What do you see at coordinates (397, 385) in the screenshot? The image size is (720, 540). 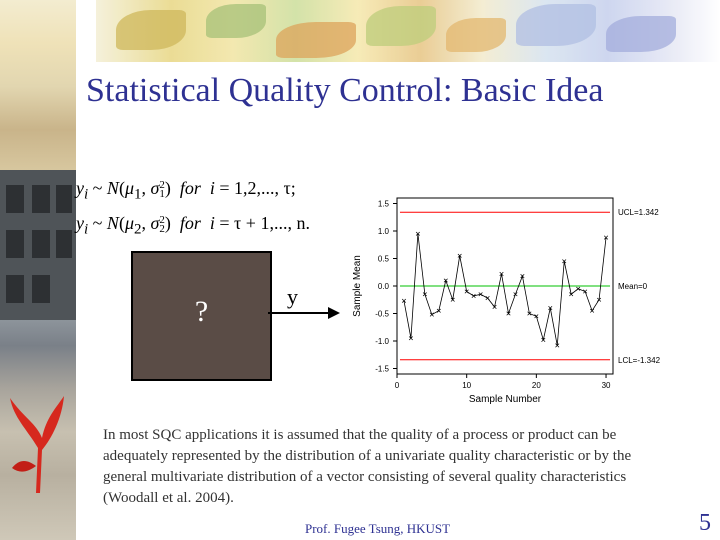 I see `x-tick-label: 0` at bounding box center [397, 385].